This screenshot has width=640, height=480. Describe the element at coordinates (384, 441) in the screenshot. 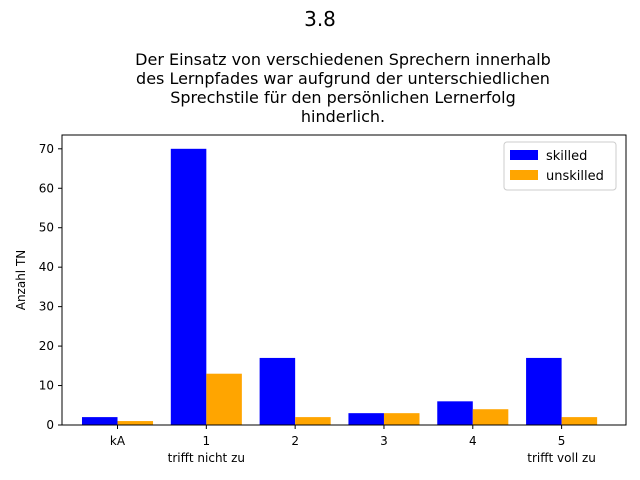

I see `x-tick-label: 3` at that location.